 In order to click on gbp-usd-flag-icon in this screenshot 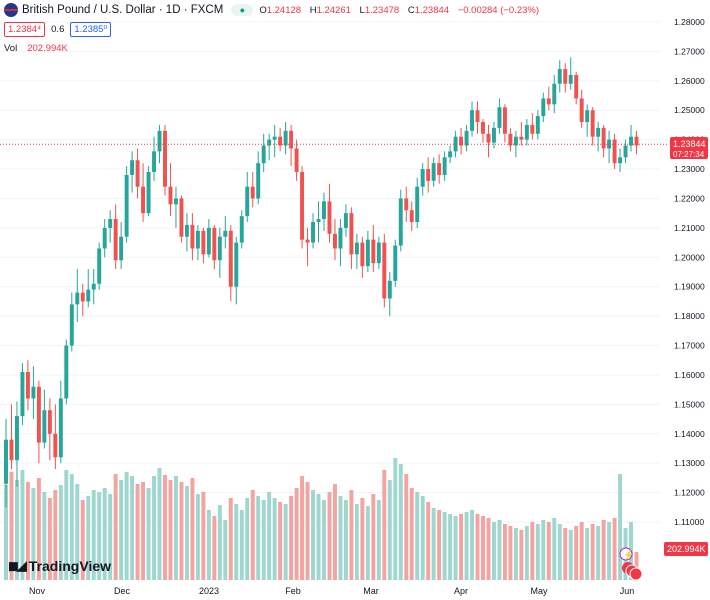, I will do `click(11, 10)`.